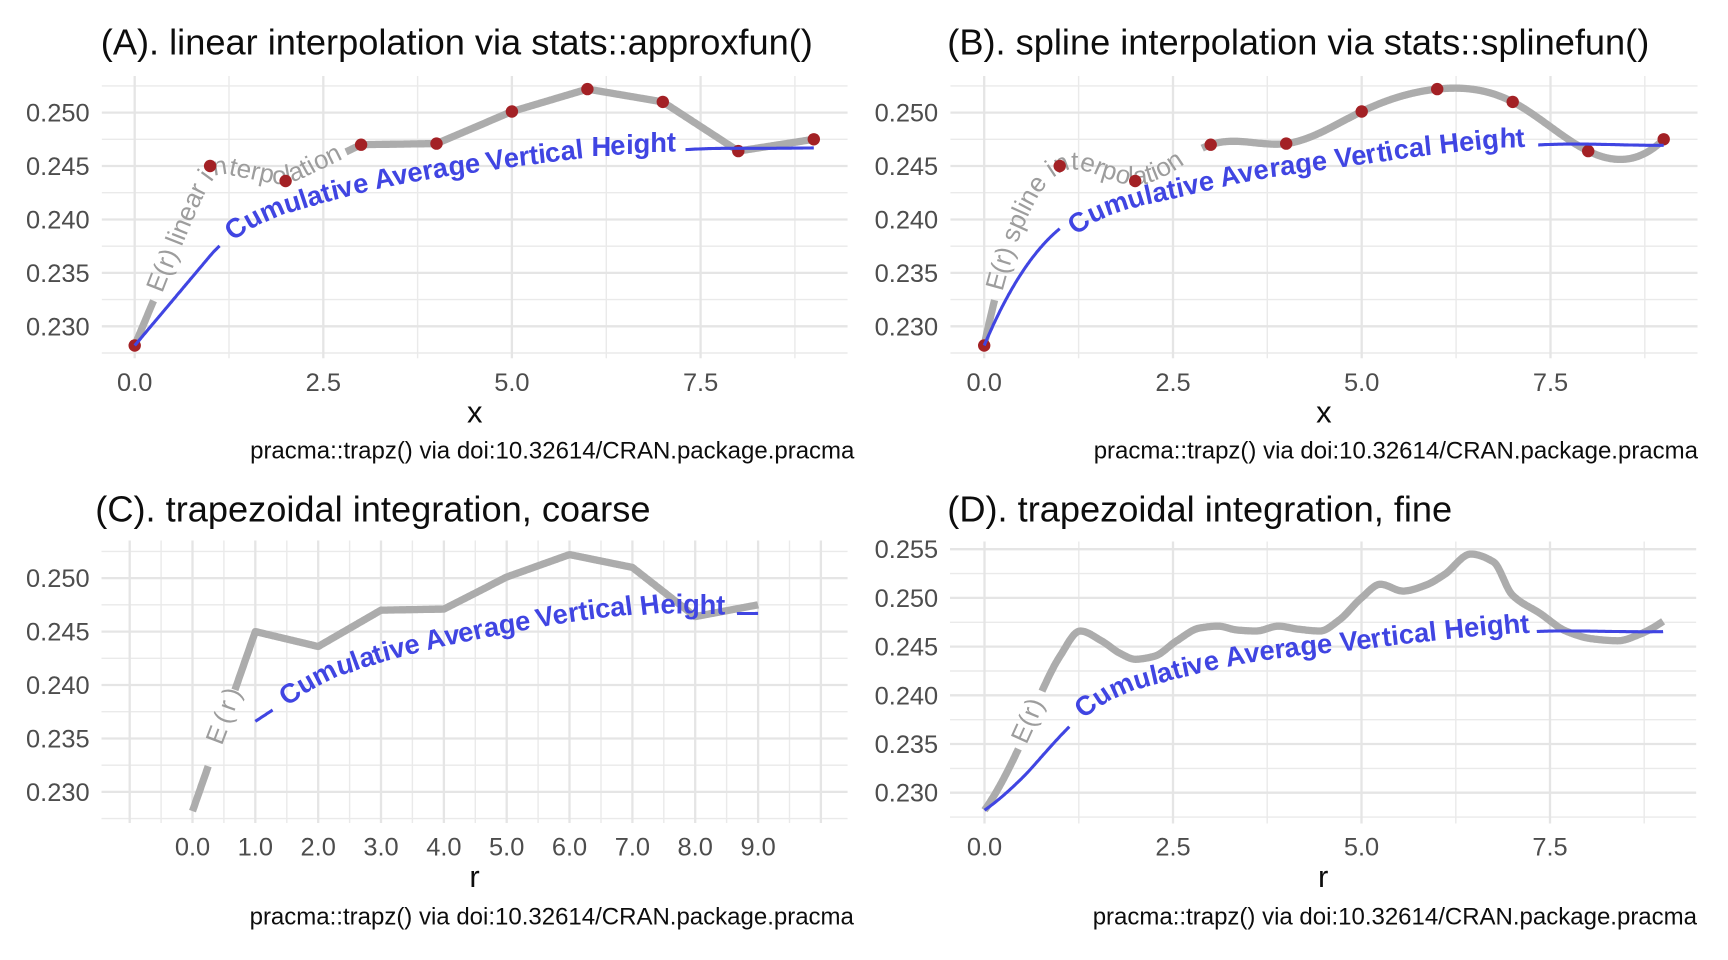  What do you see at coordinates (632, 847) in the screenshot?
I see `svg-text: 7.0` at bounding box center [632, 847].